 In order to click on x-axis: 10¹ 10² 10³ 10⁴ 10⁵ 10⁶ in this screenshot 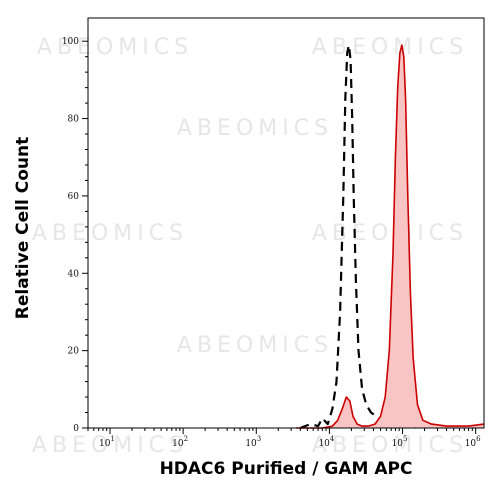, I will do `click(284, 438)`.